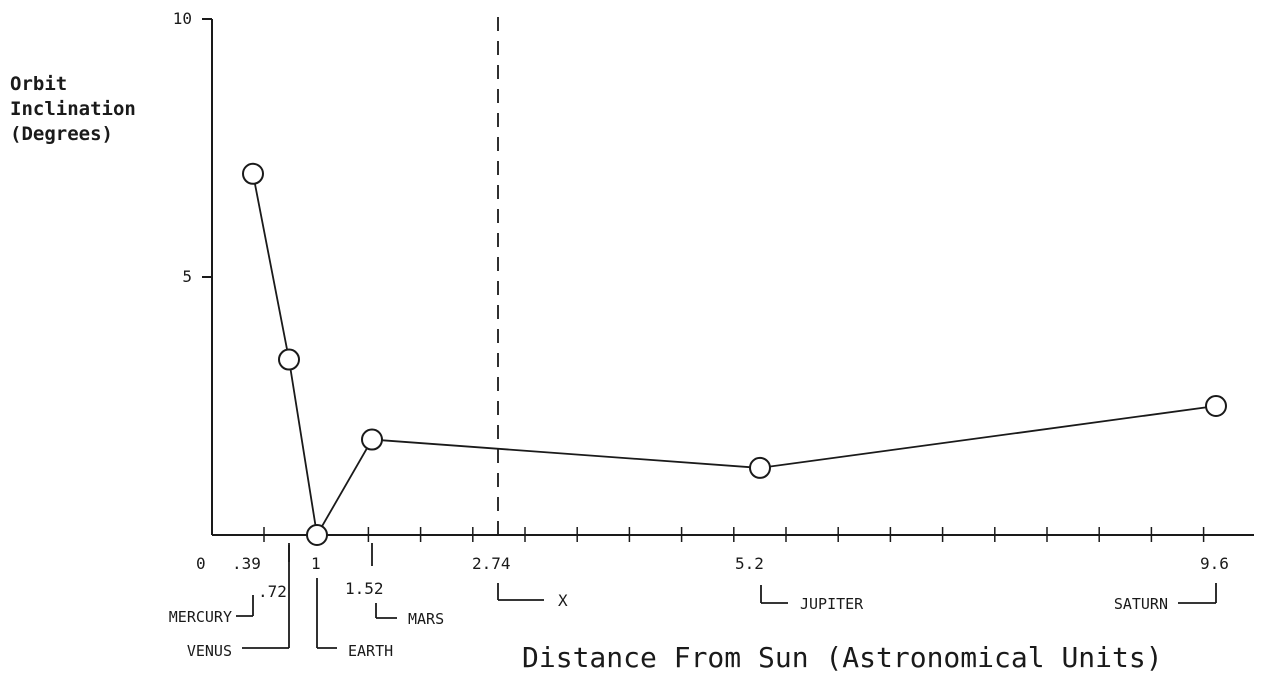 This screenshot has width=1288, height=677. Describe the element at coordinates (1141, 604) in the screenshot. I see `planet-label-saturn: SATURN` at that location.